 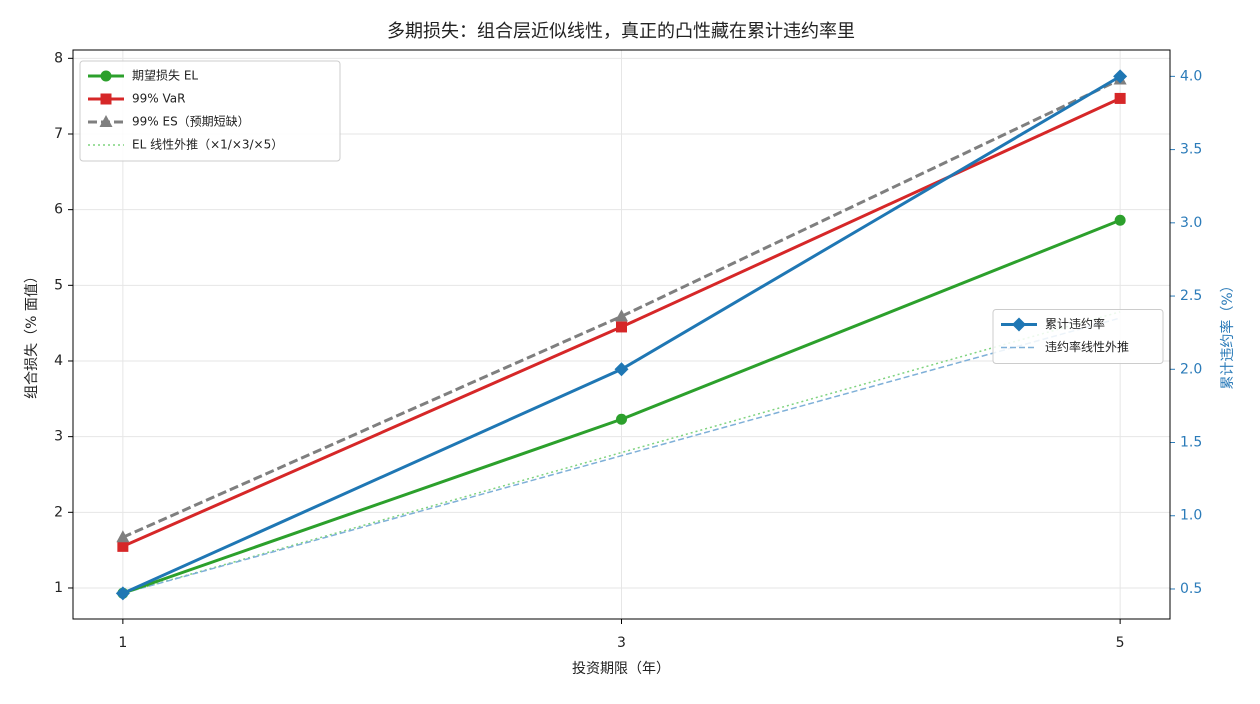 What do you see at coordinates (1191, 589) in the screenshot?
I see `y2-tick-label: 0.5` at bounding box center [1191, 589].